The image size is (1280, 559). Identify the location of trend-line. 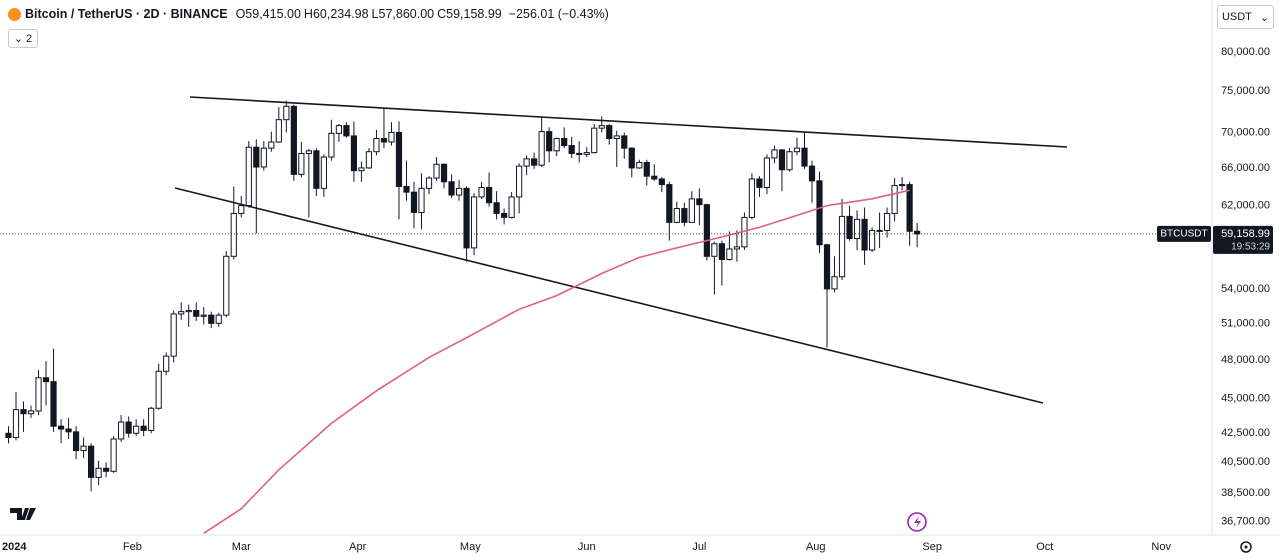
(628, 122).